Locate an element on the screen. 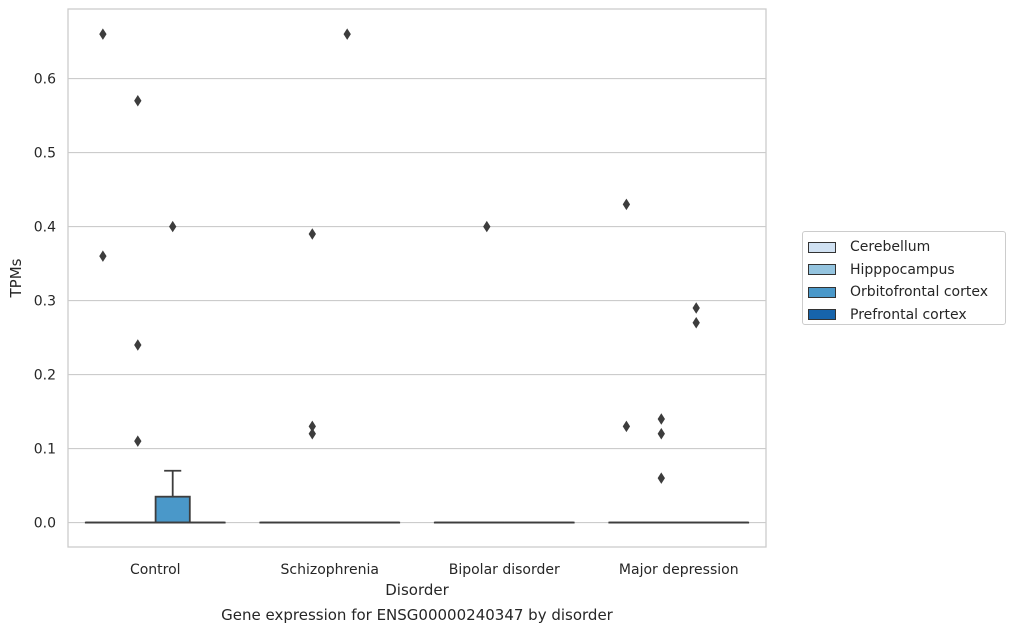  x-tick-label: Control is located at coordinates (155, 570).